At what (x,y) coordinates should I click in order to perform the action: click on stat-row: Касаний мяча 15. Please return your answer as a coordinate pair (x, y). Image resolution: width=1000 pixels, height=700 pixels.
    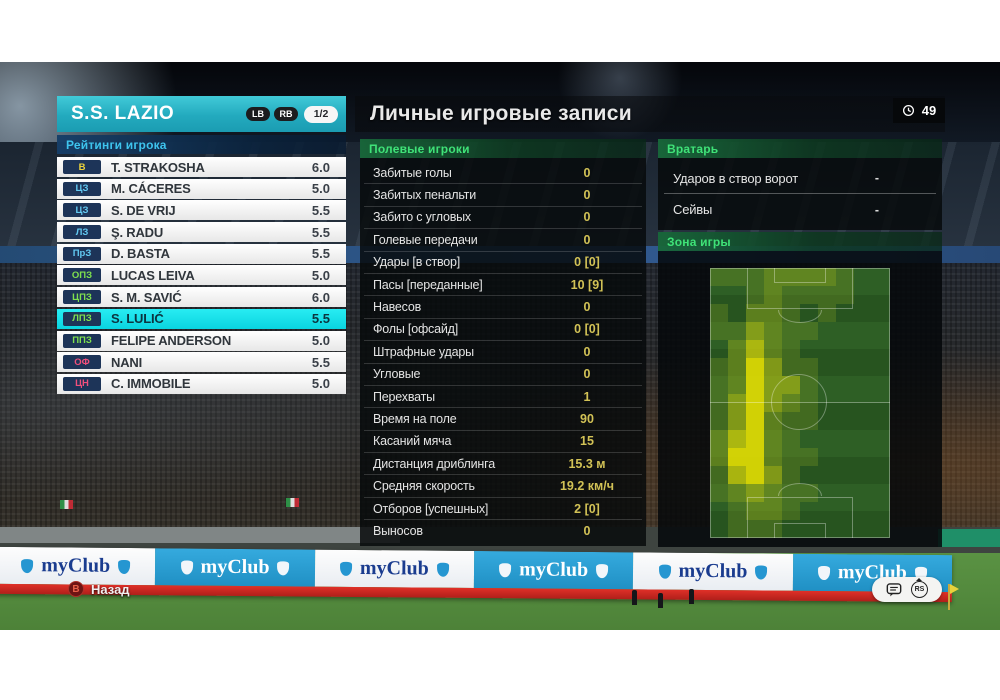
    Looking at the image, I should click on (503, 442).